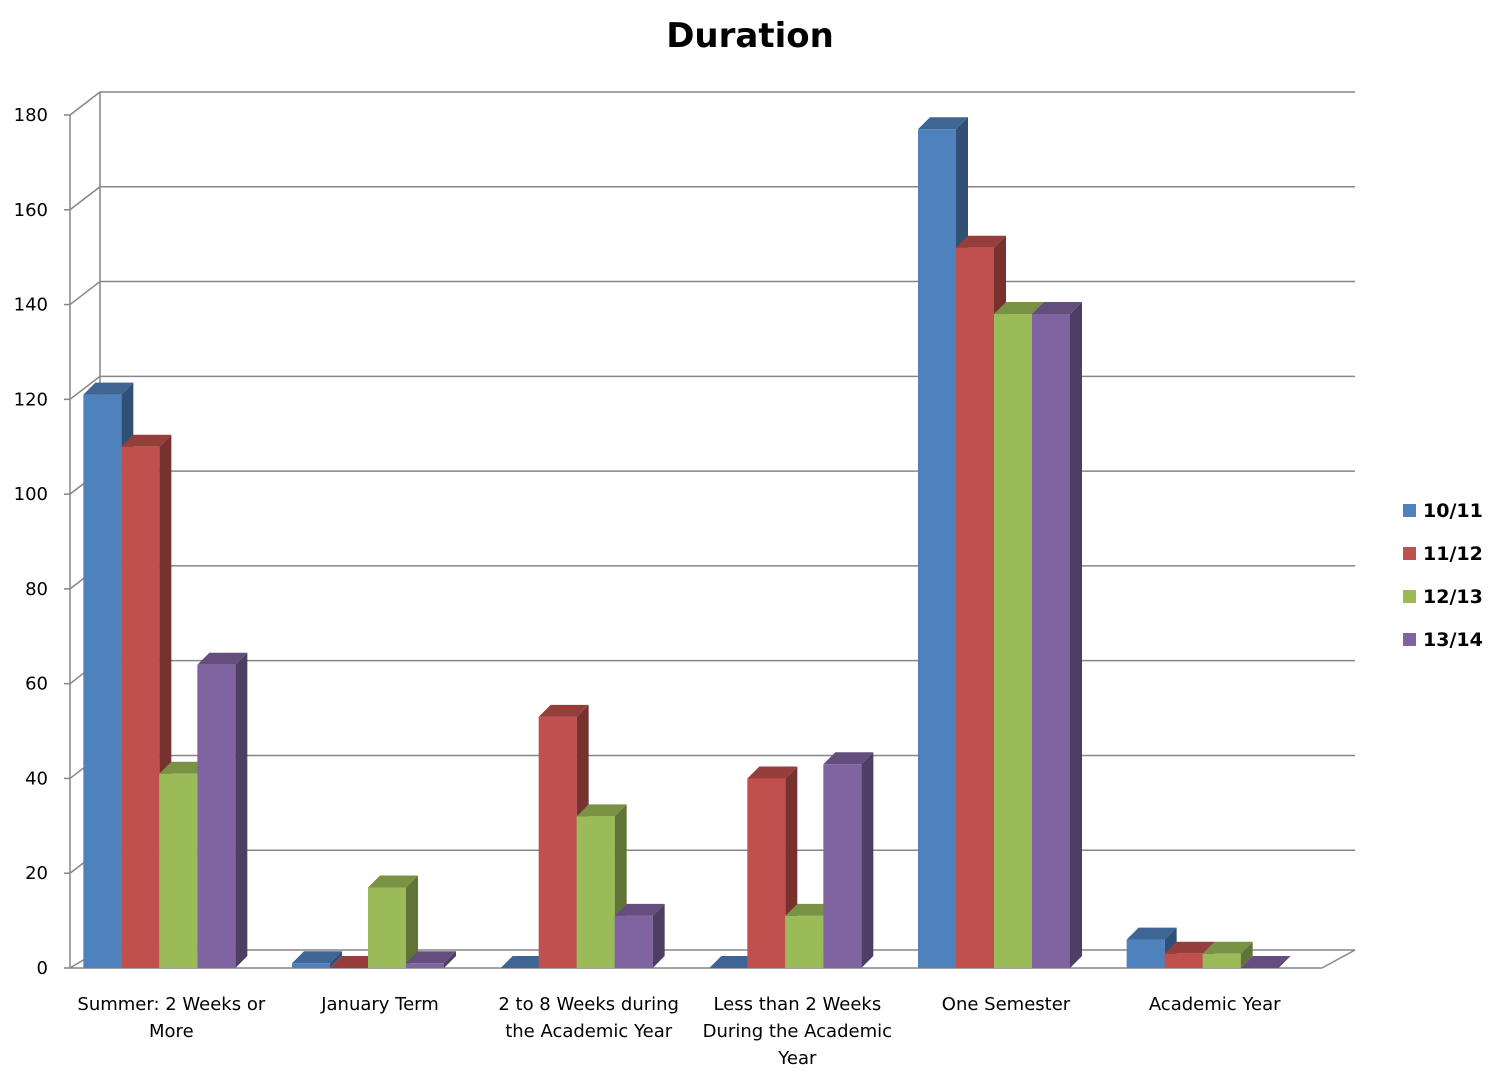 This screenshot has height=1085, width=1502. I want to click on floor-right-edge, so click(1338, 959).